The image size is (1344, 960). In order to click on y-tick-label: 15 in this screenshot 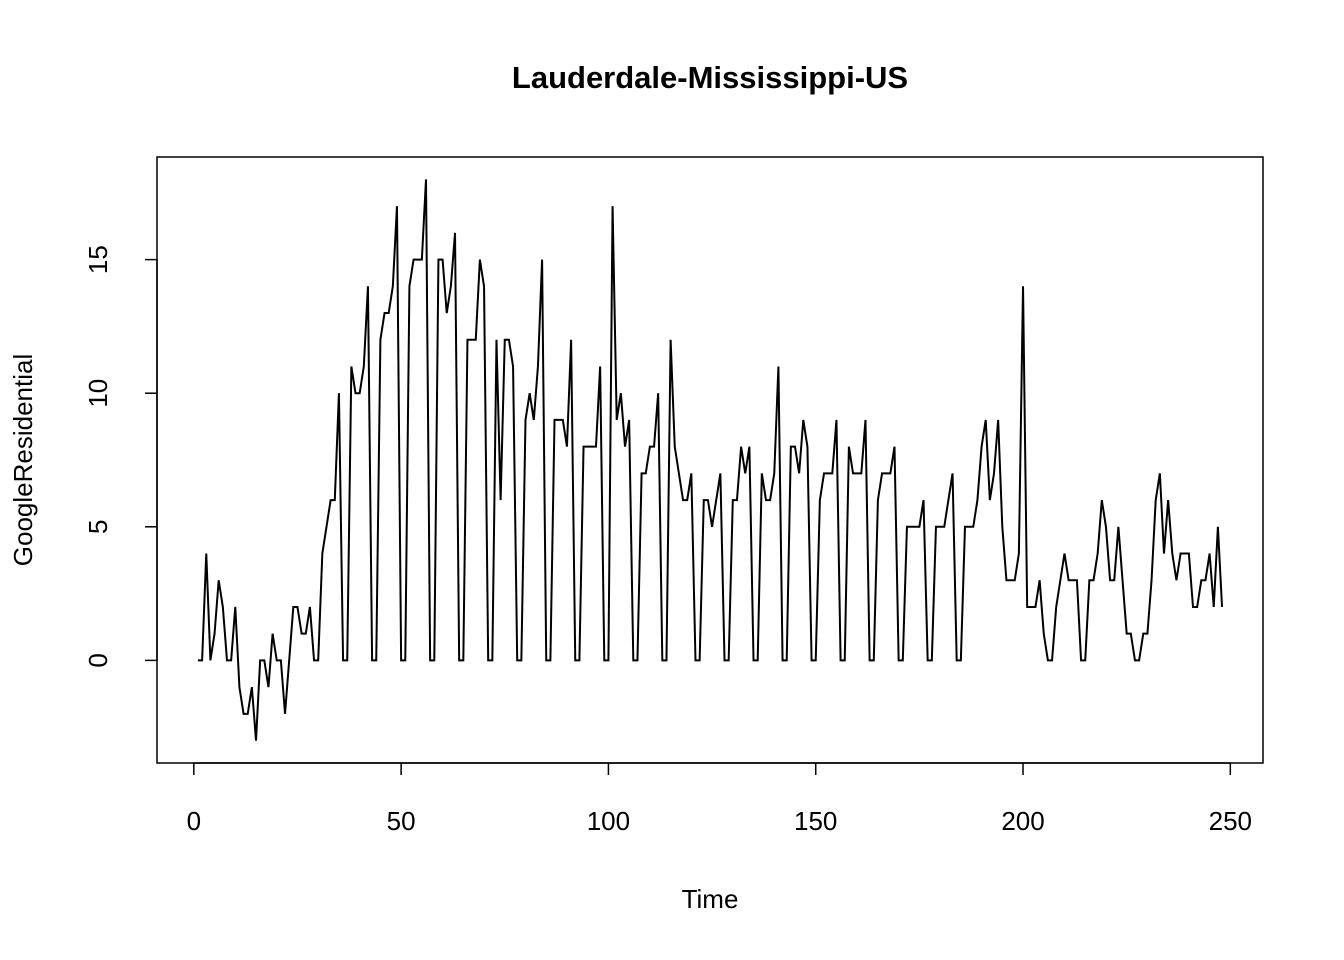, I will do `click(98, 259)`.